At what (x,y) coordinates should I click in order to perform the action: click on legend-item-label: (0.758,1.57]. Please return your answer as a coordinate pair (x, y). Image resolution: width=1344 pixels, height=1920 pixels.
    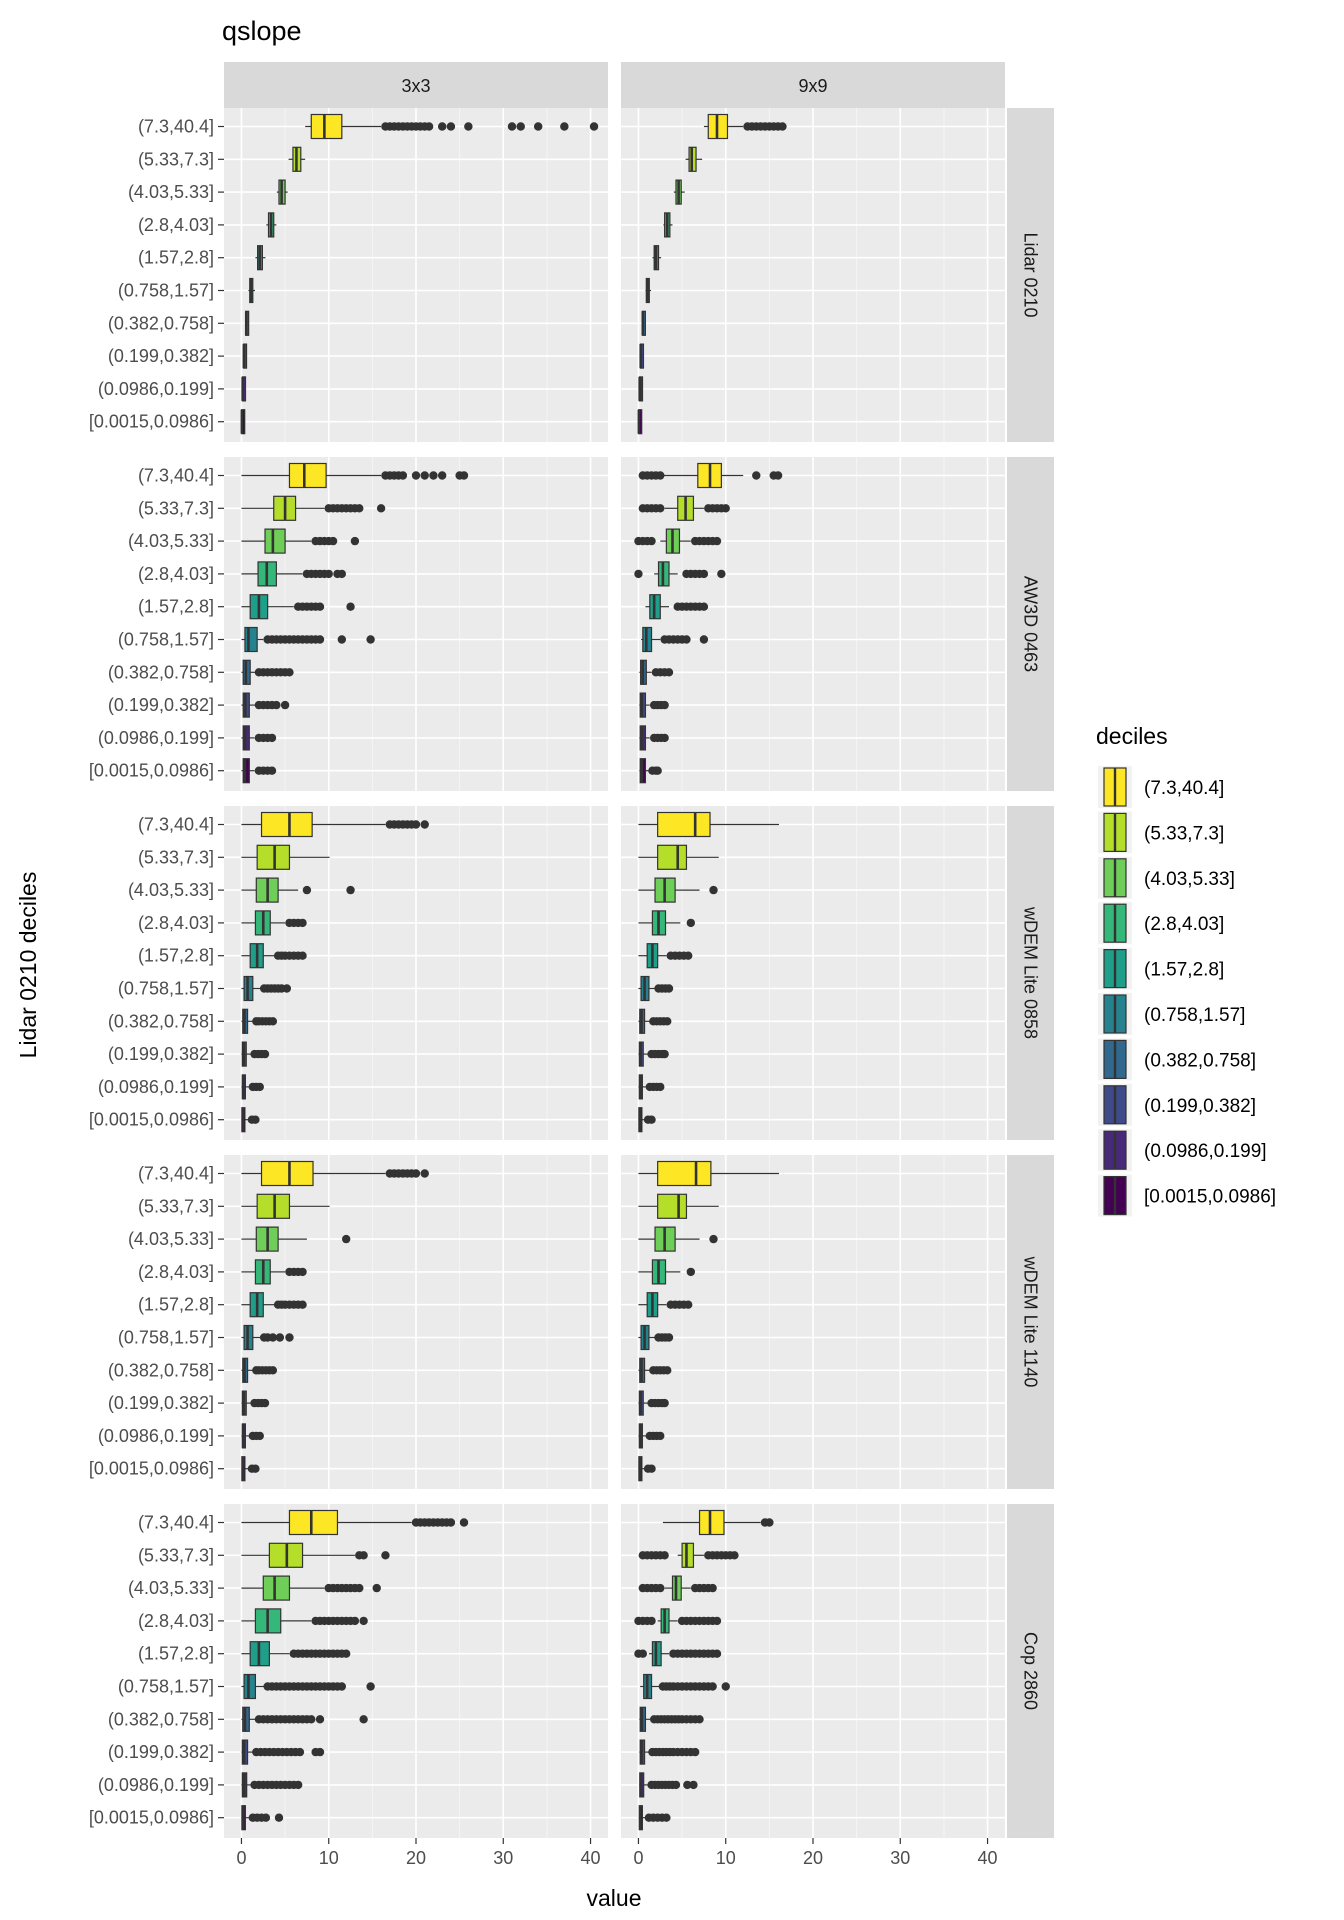
    Looking at the image, I should click on (1194, 1015).